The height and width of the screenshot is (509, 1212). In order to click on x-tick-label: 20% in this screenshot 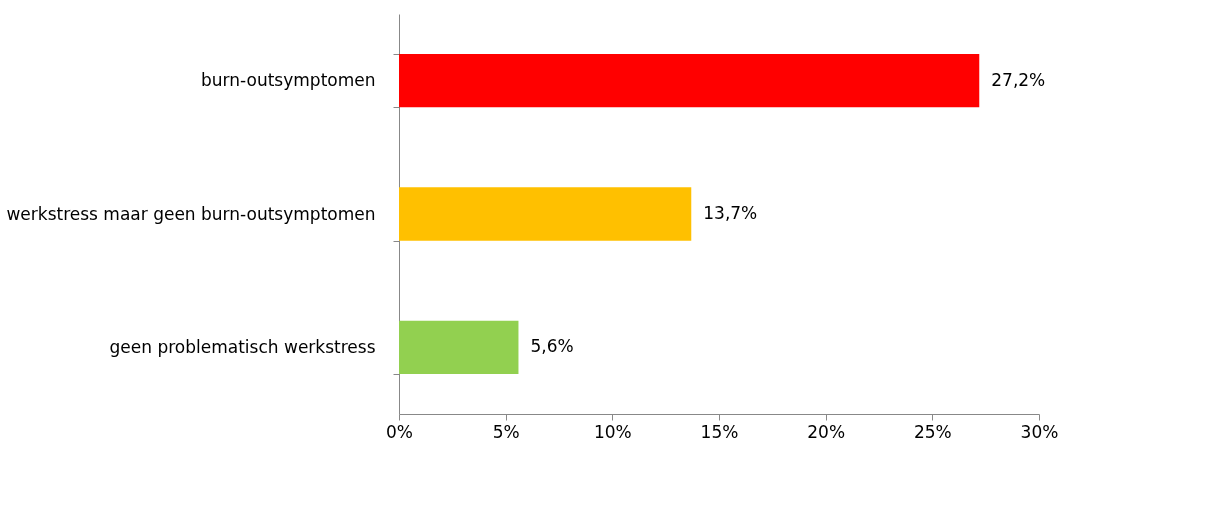, I will do `click(826, 431)`.